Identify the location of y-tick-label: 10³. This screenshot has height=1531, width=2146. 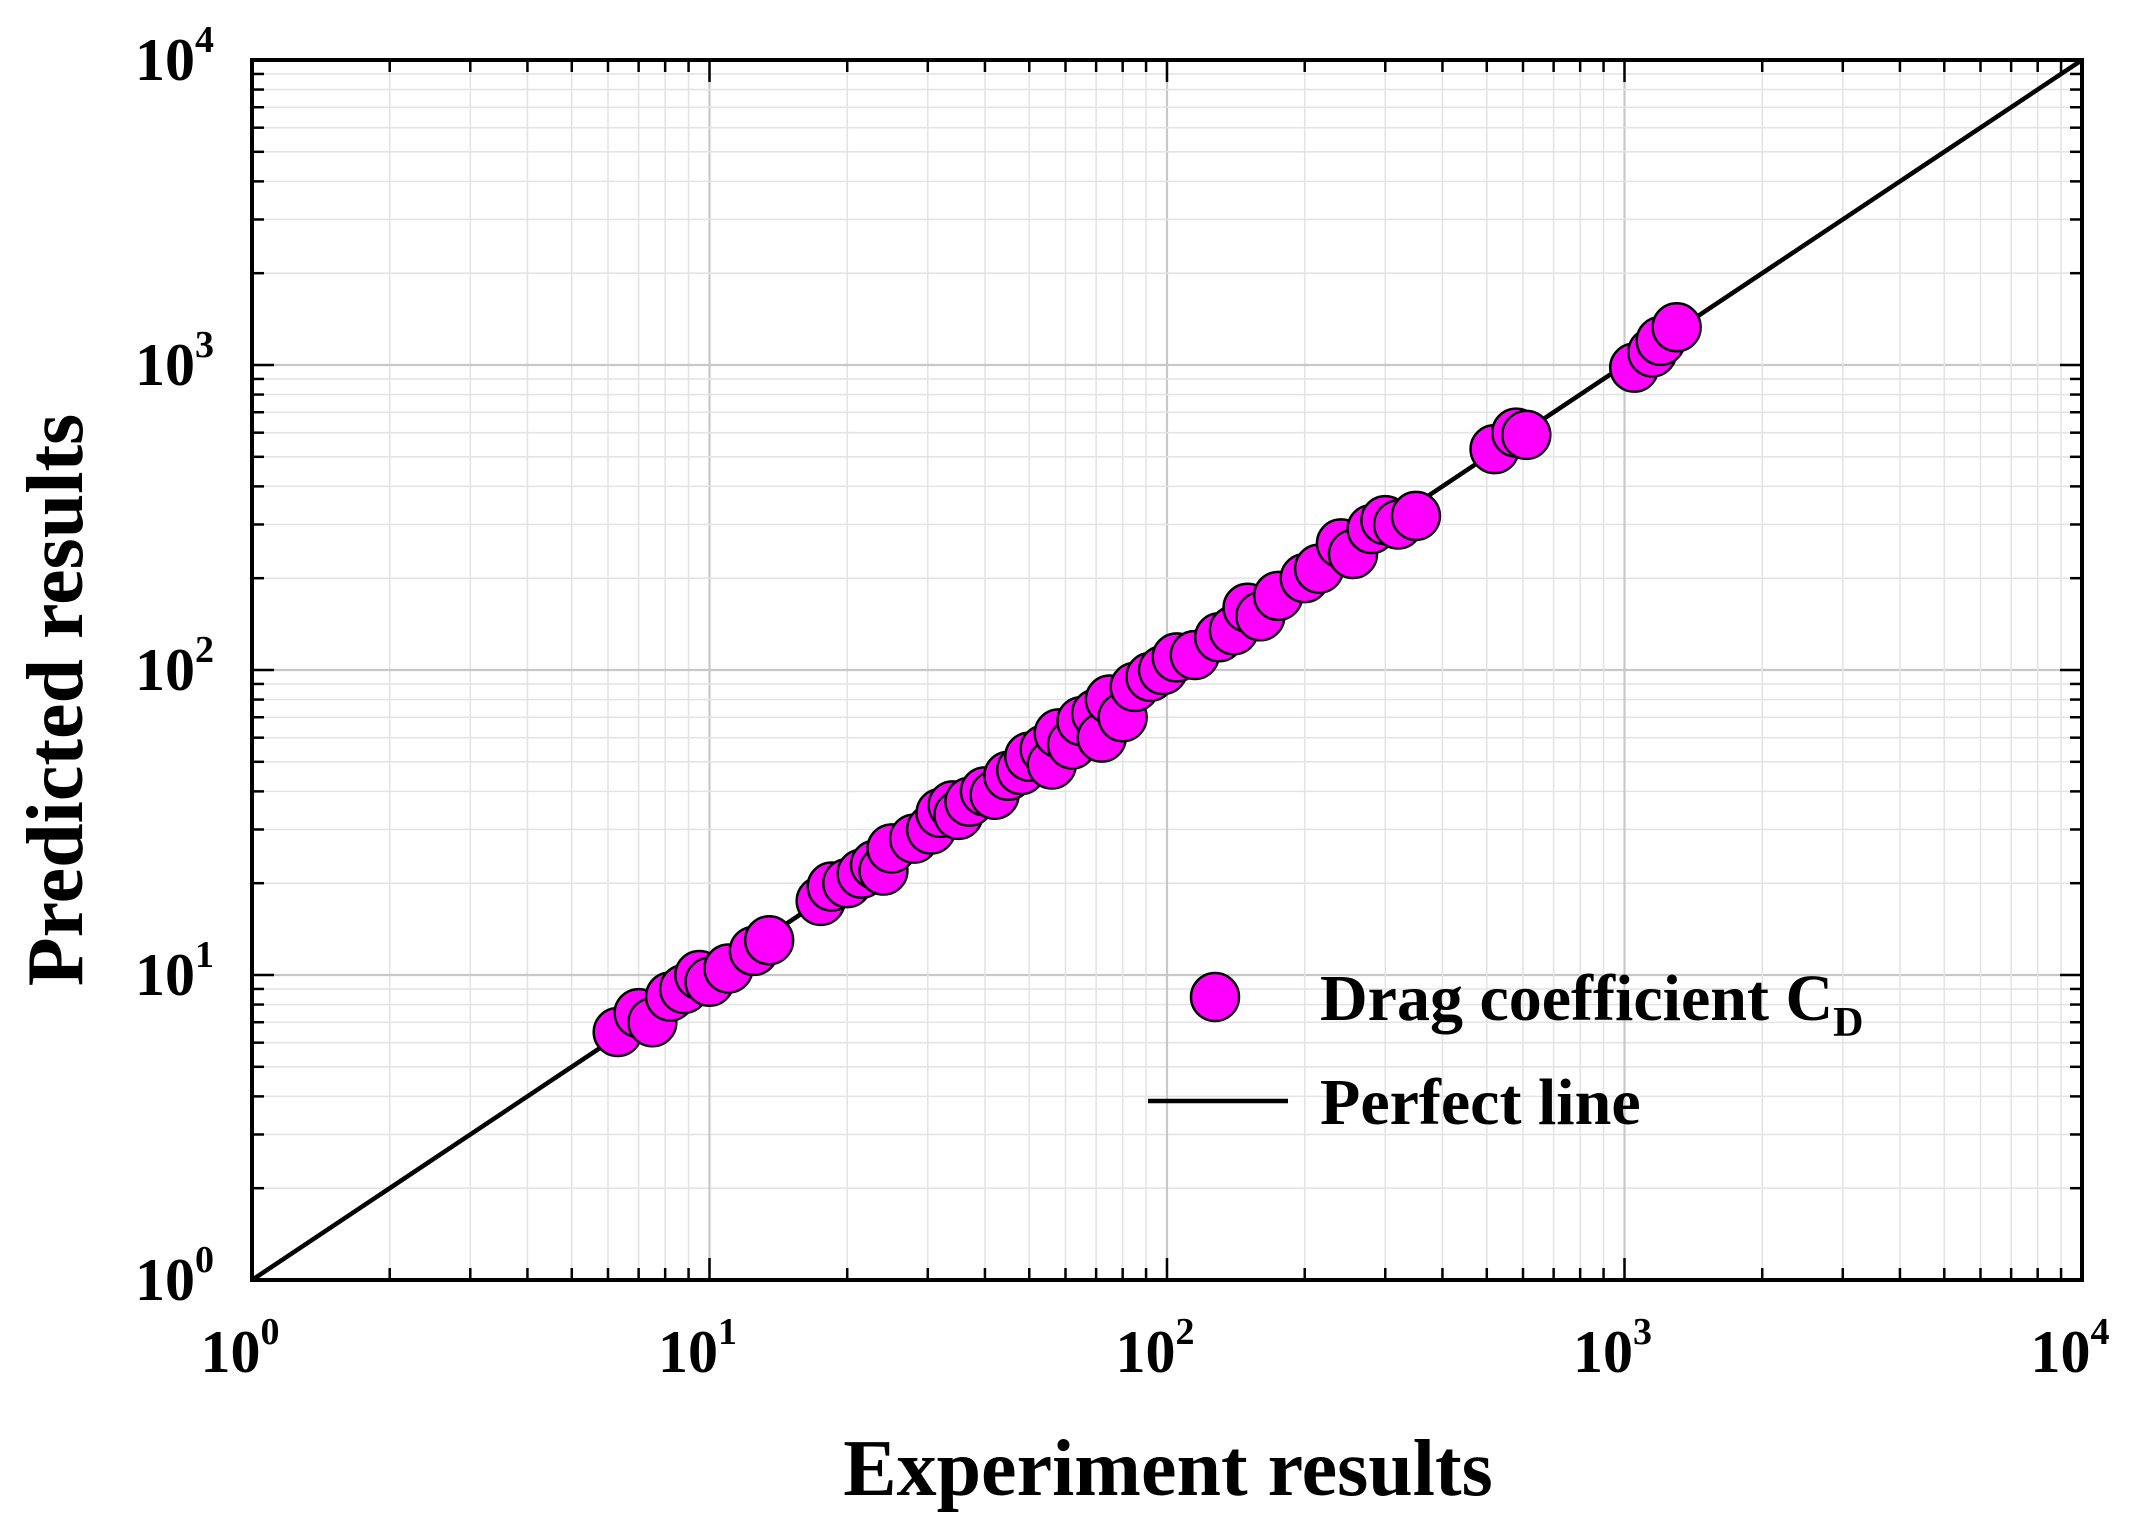
(174, 361).